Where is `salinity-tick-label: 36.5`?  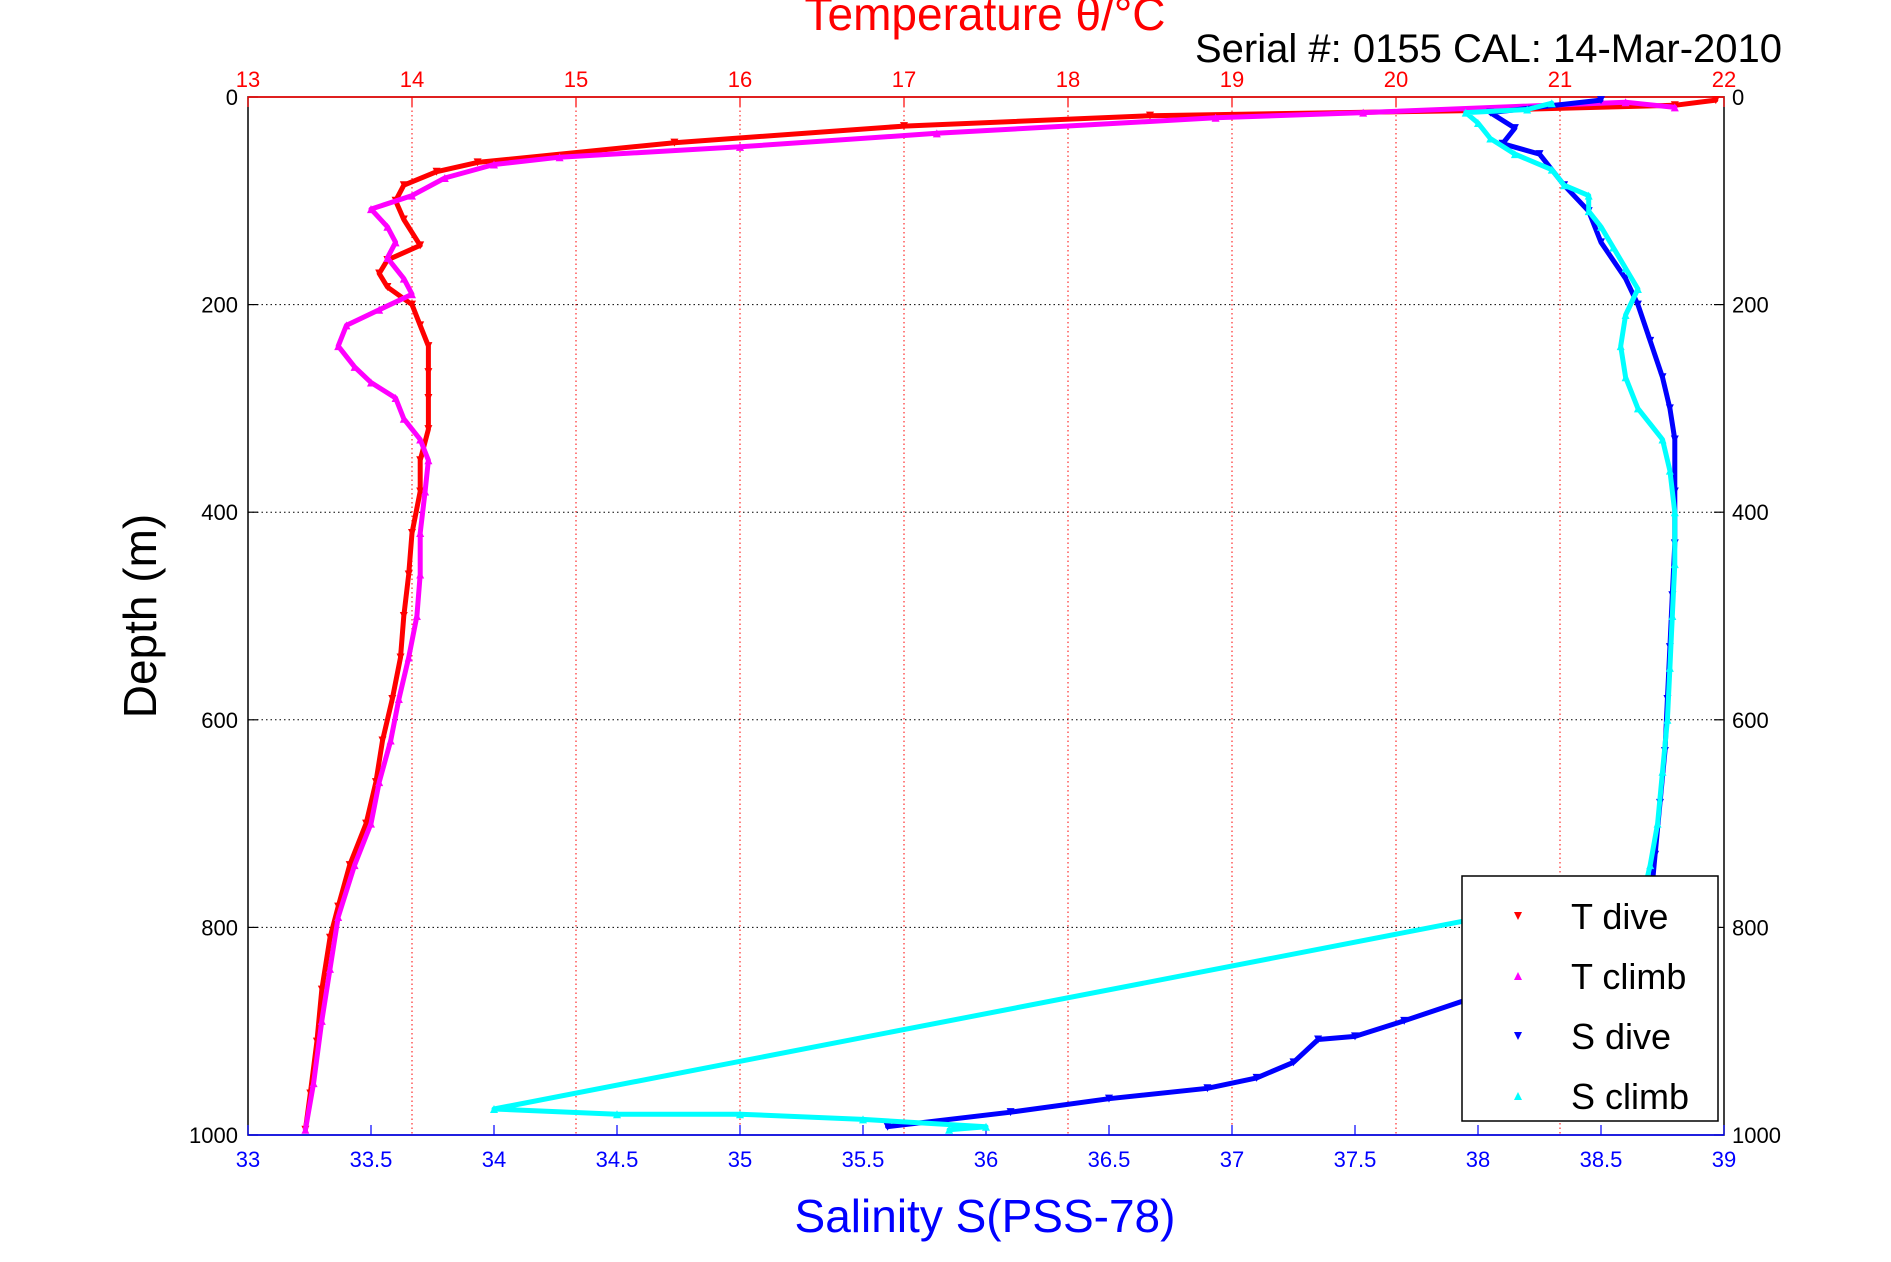 salinity-tick-label: 36.5 is located at coordinates (1109, 1159).